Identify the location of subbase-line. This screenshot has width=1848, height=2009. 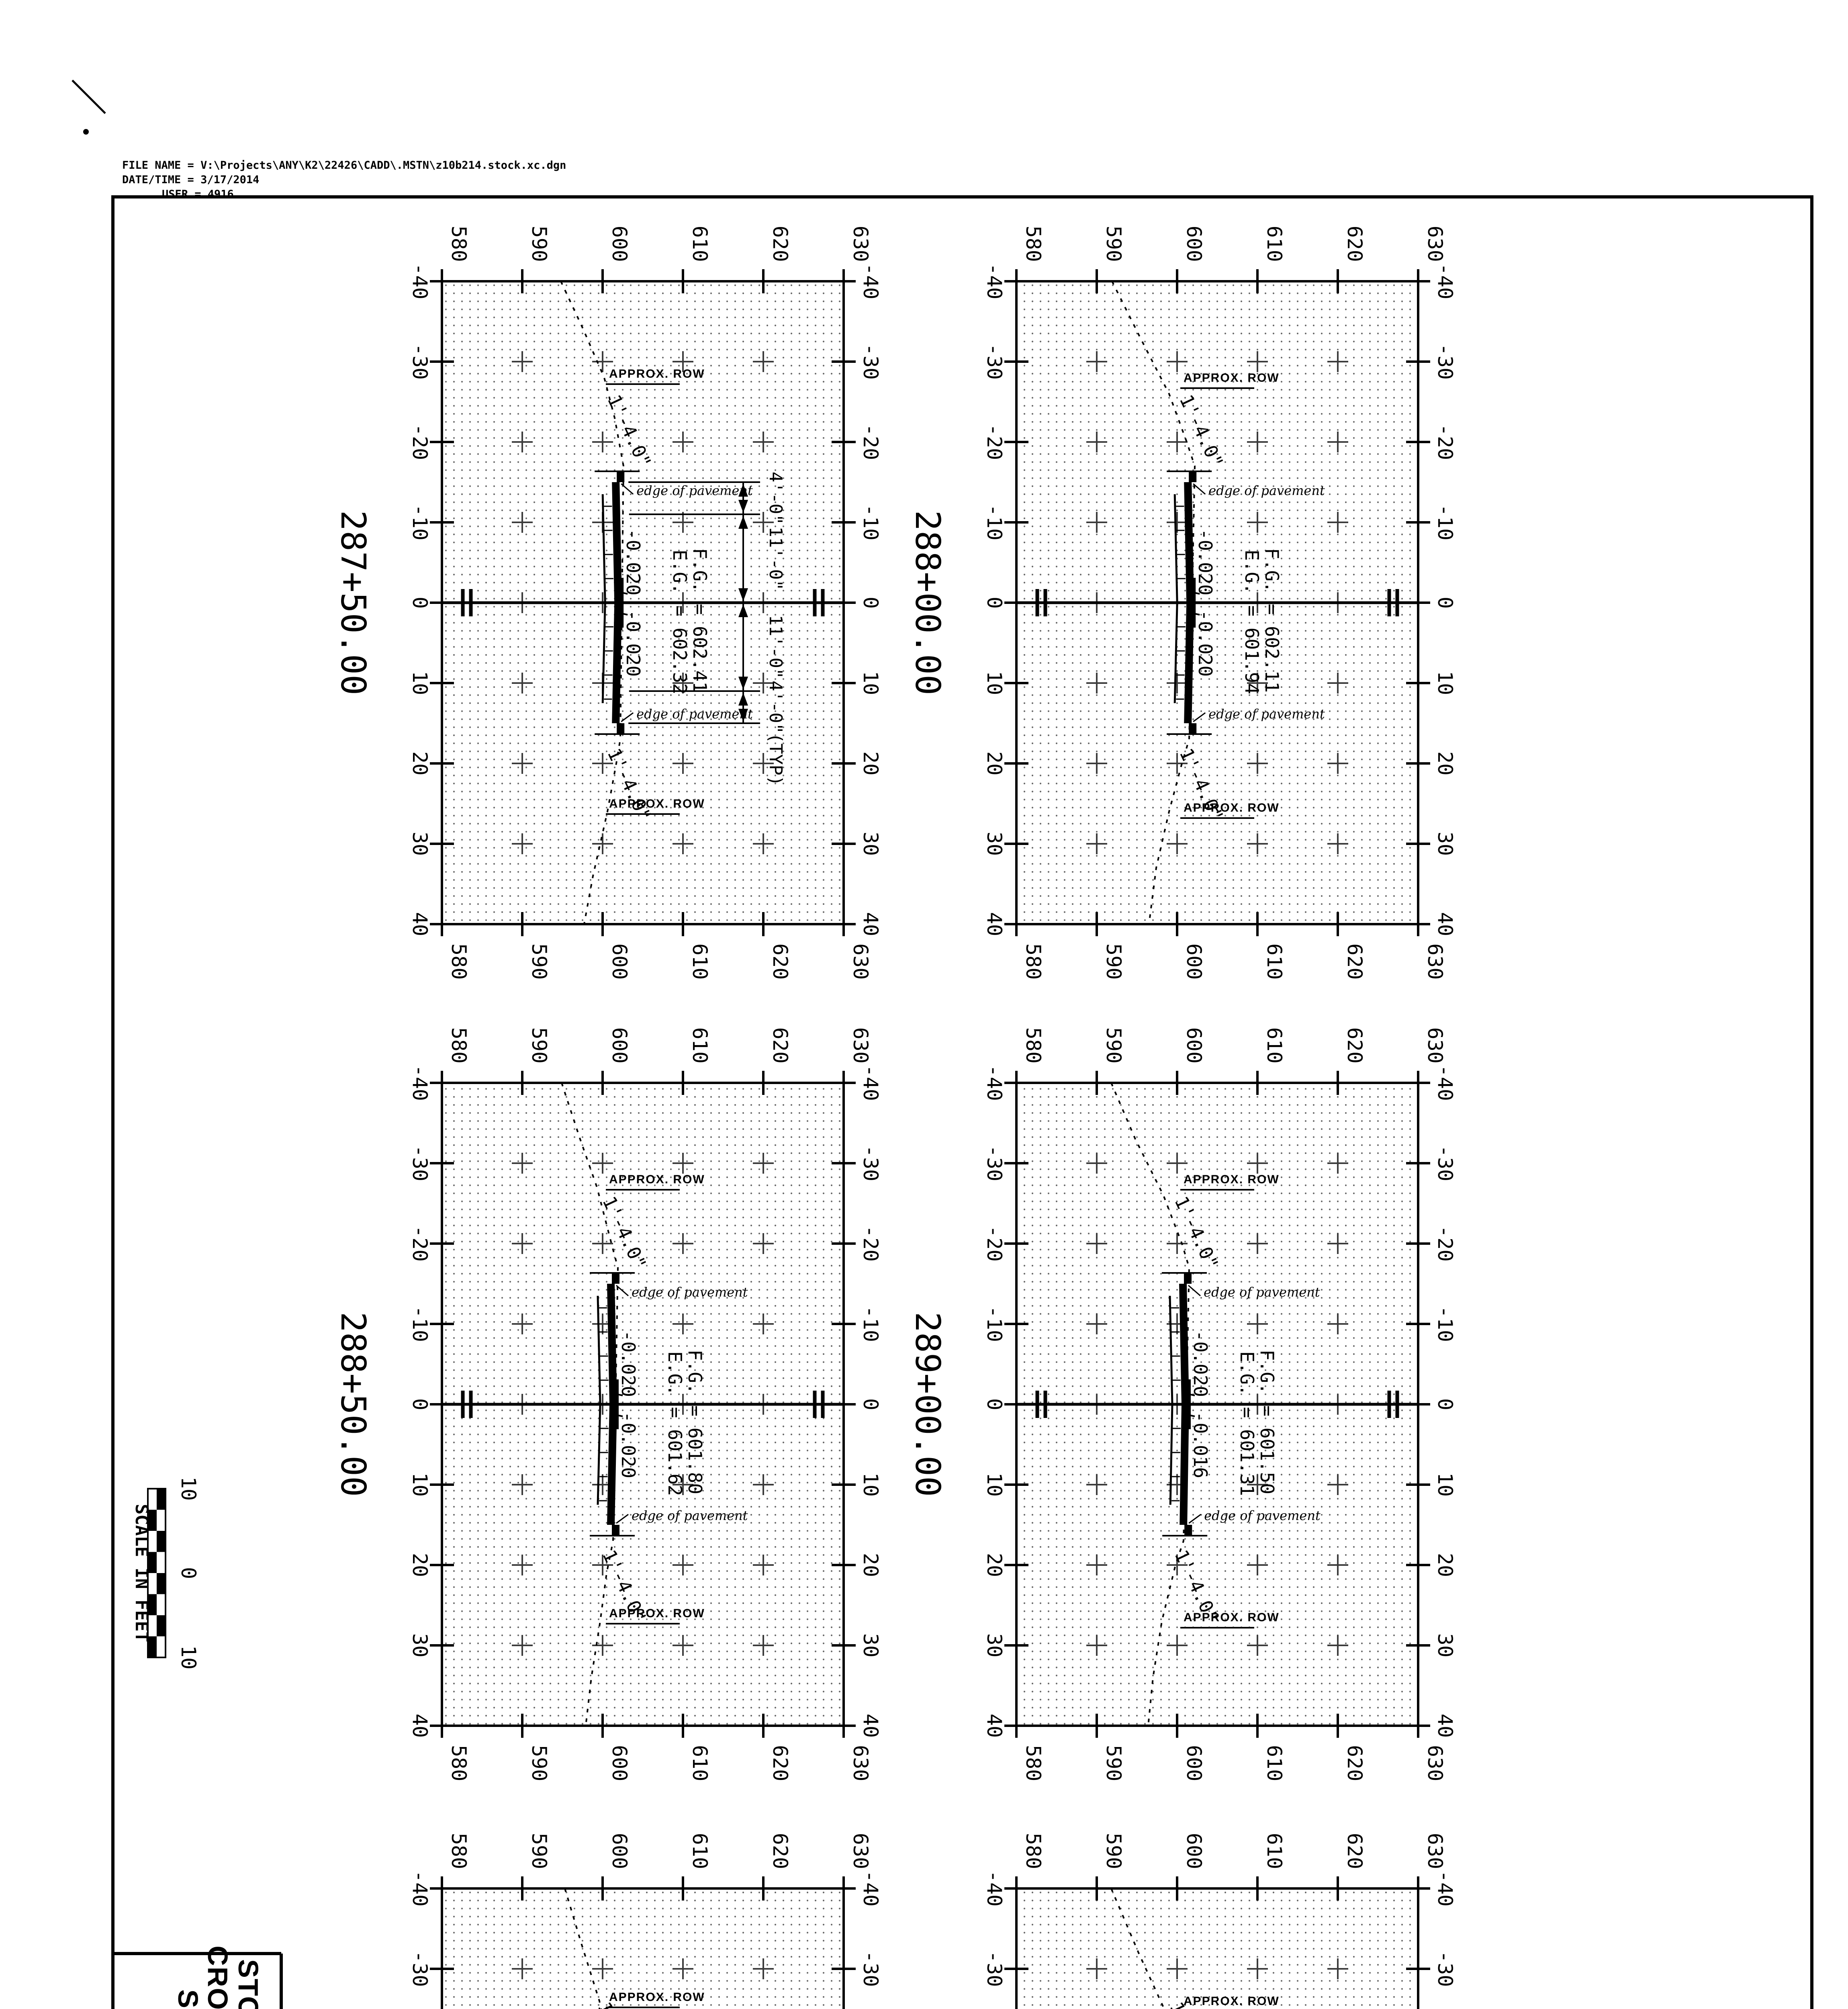
(1175, 599).